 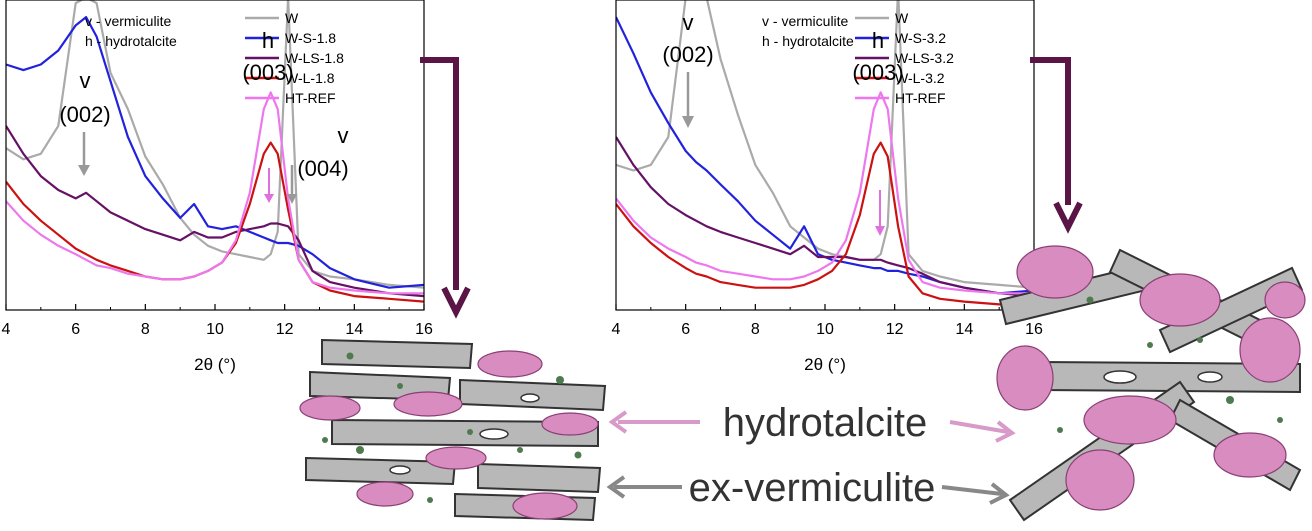 I want to click on annotation-v004-left: v (004), so click(x=318, y=163).